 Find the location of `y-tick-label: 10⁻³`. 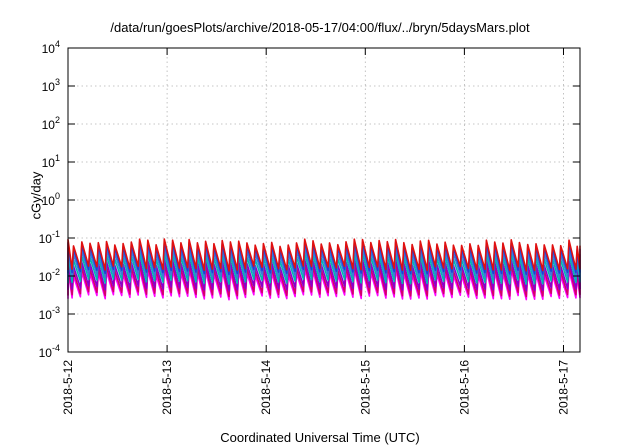

y-tick-label: 10⁻³ is located at coordinates (49, 313).